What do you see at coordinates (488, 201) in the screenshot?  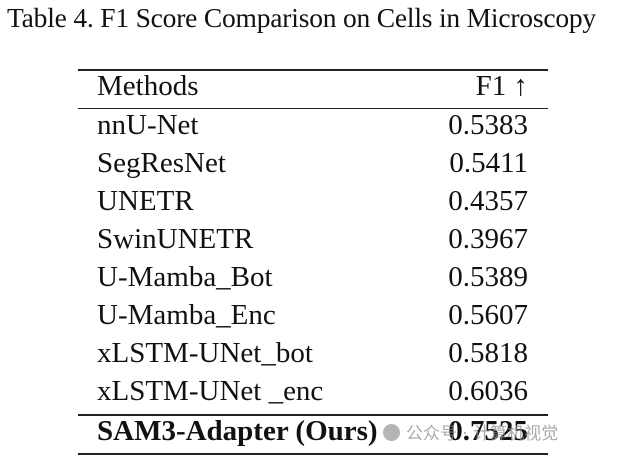 I see `f1-value: 0.4357` at bounding box center [488, 201].